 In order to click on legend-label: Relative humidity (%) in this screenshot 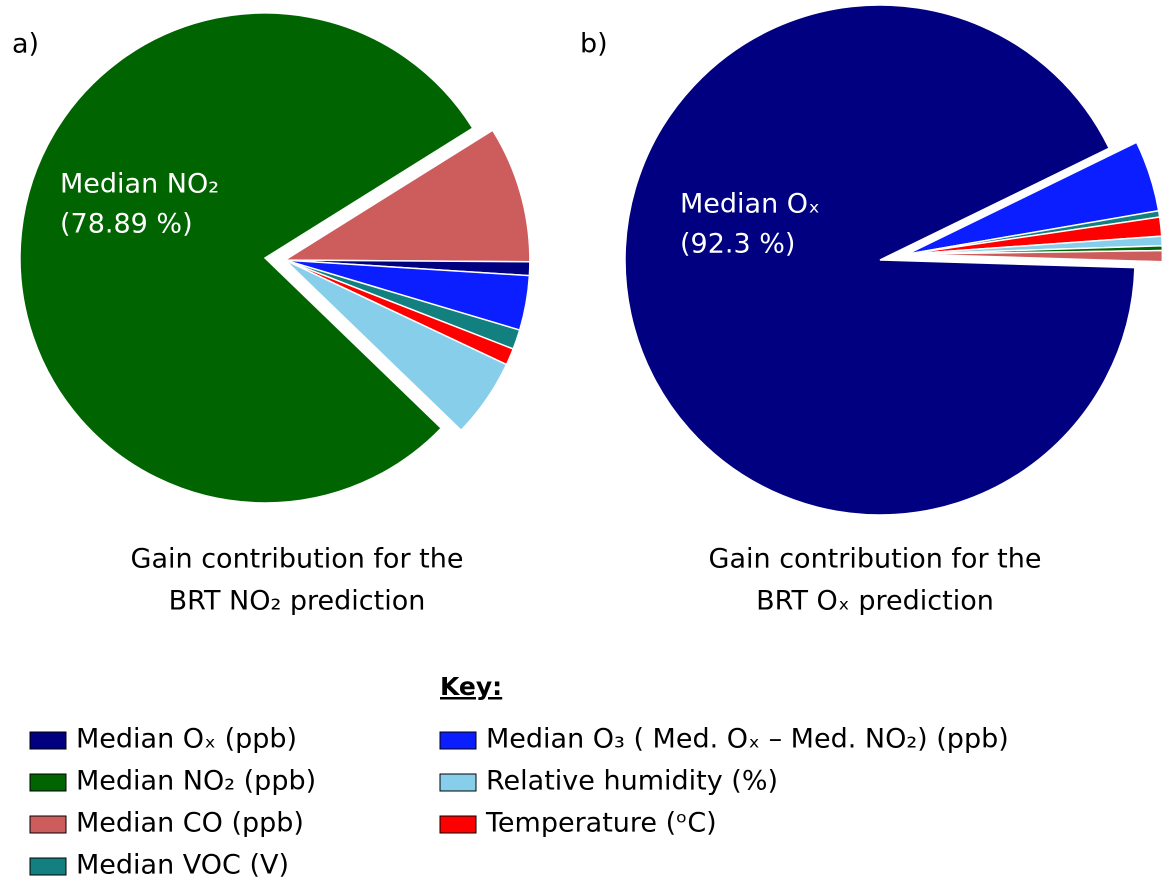, I will do `click(632, 781)`.